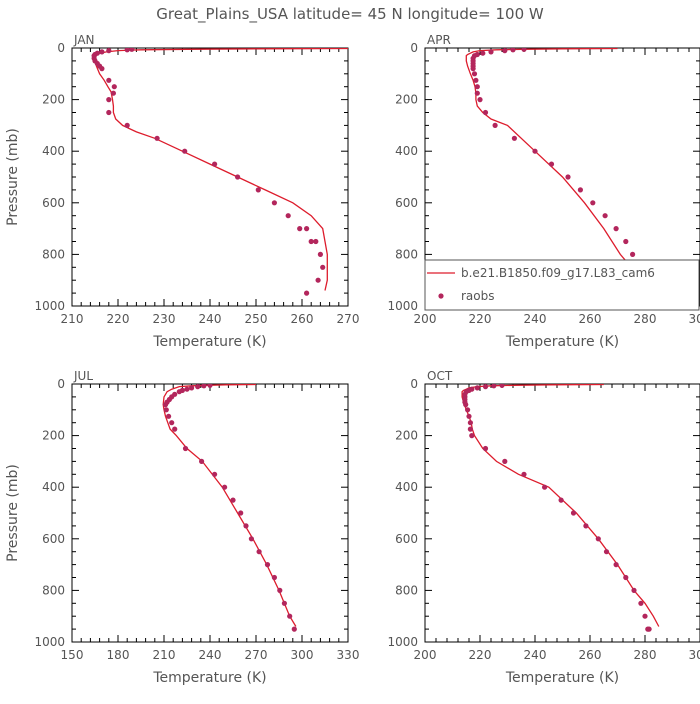 The width and height of the screenshot is (700, 704). Describe the element at coordinates (83, 376) in the screenshot. I see `panel-label: JUL` at that location.